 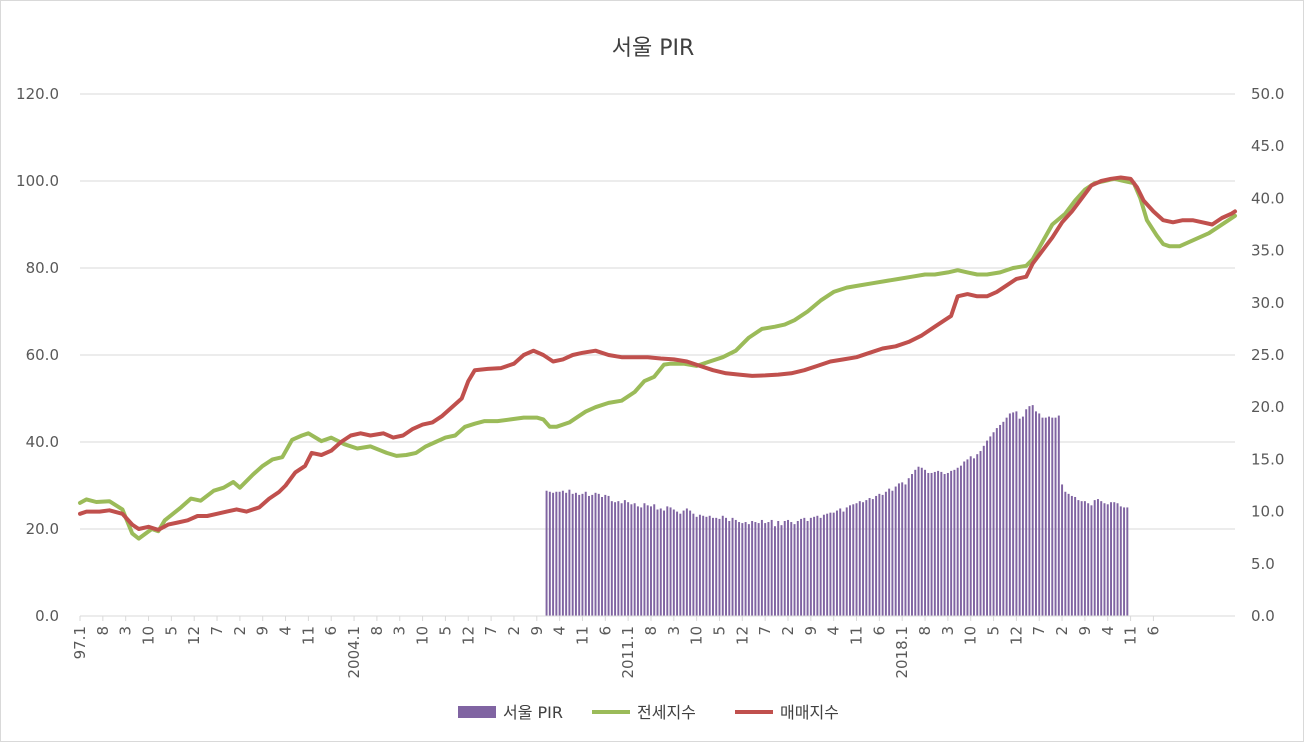 What do you see at coordinates (1267, 198) in the screenshot?
I see `right-tick-label: 40.0` at bounding box center [1267, 198].